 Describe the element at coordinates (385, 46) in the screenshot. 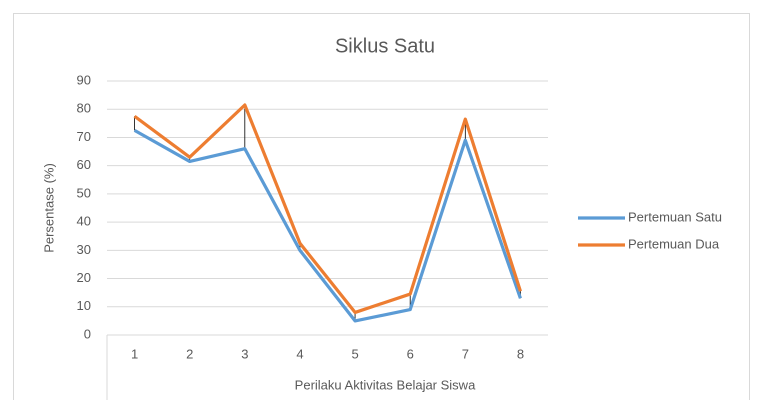

I see `chart-title: Siklus Satu` at that location.